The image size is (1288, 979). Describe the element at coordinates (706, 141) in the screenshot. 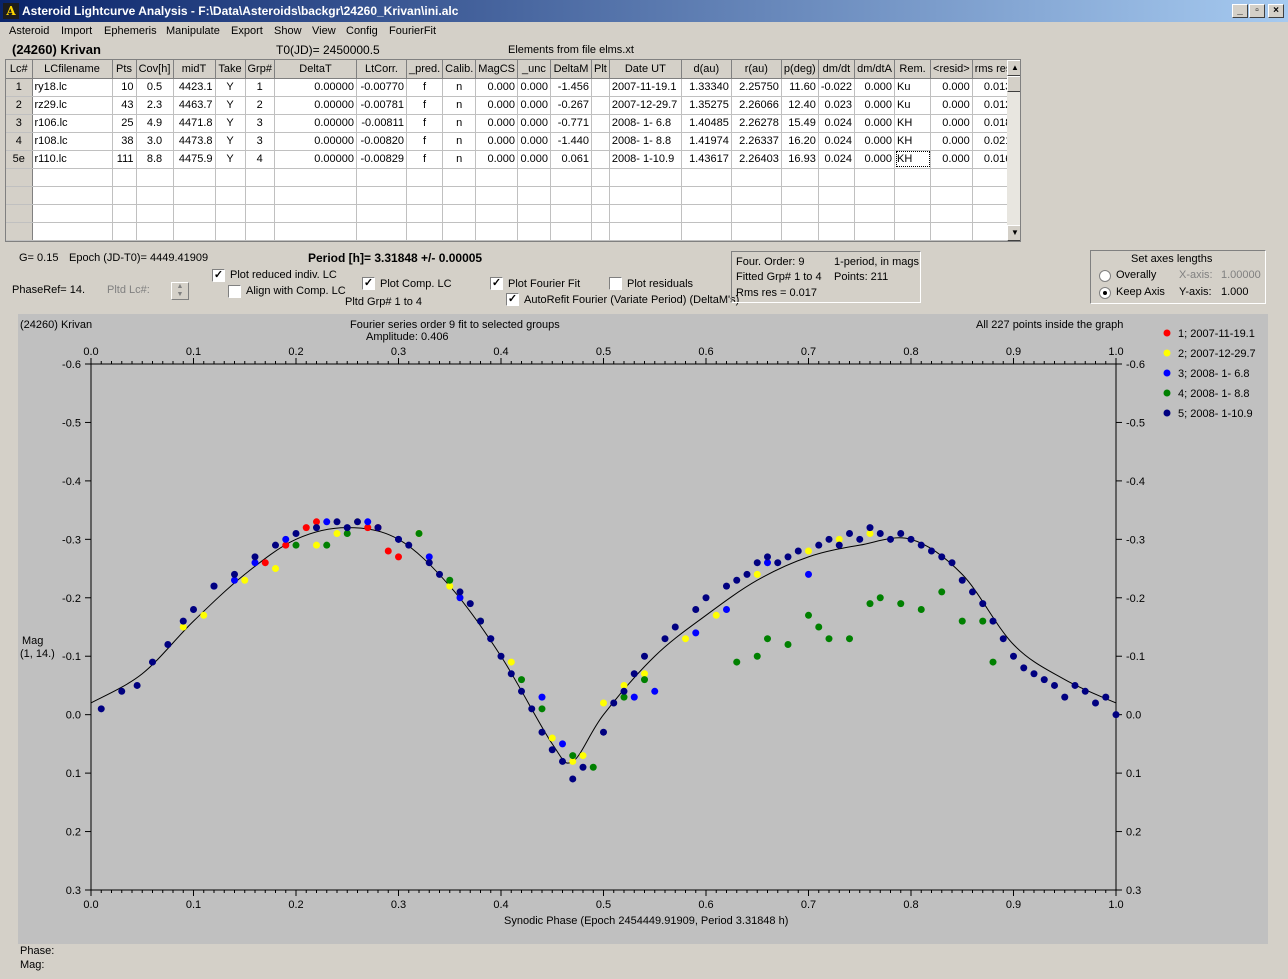

I see `table-cell: 1.41974` at that location.